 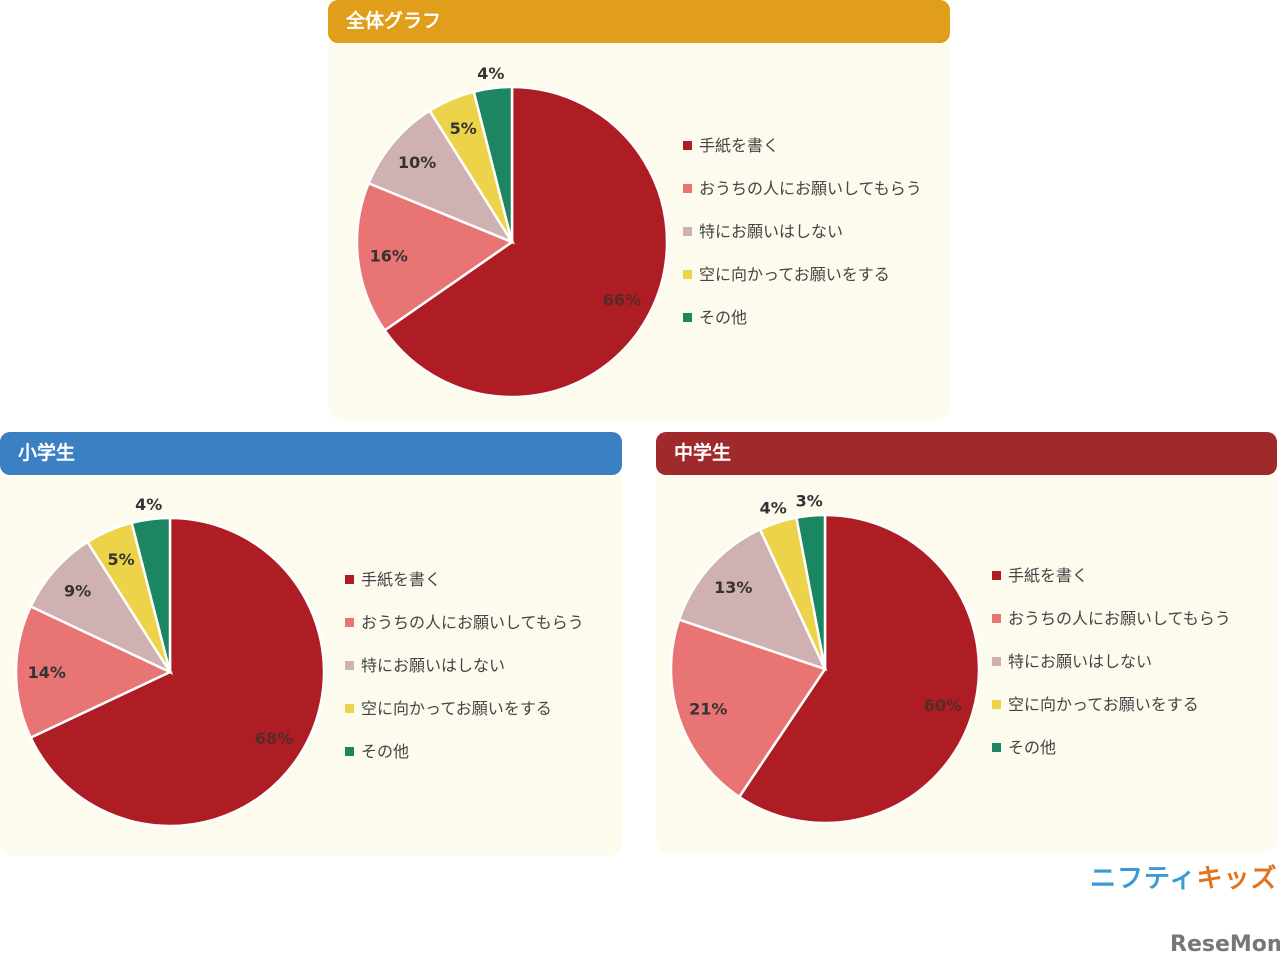 I want to click on pie-chart: 60% 21% 13% 4% 3%, so click(x=825, y=658).